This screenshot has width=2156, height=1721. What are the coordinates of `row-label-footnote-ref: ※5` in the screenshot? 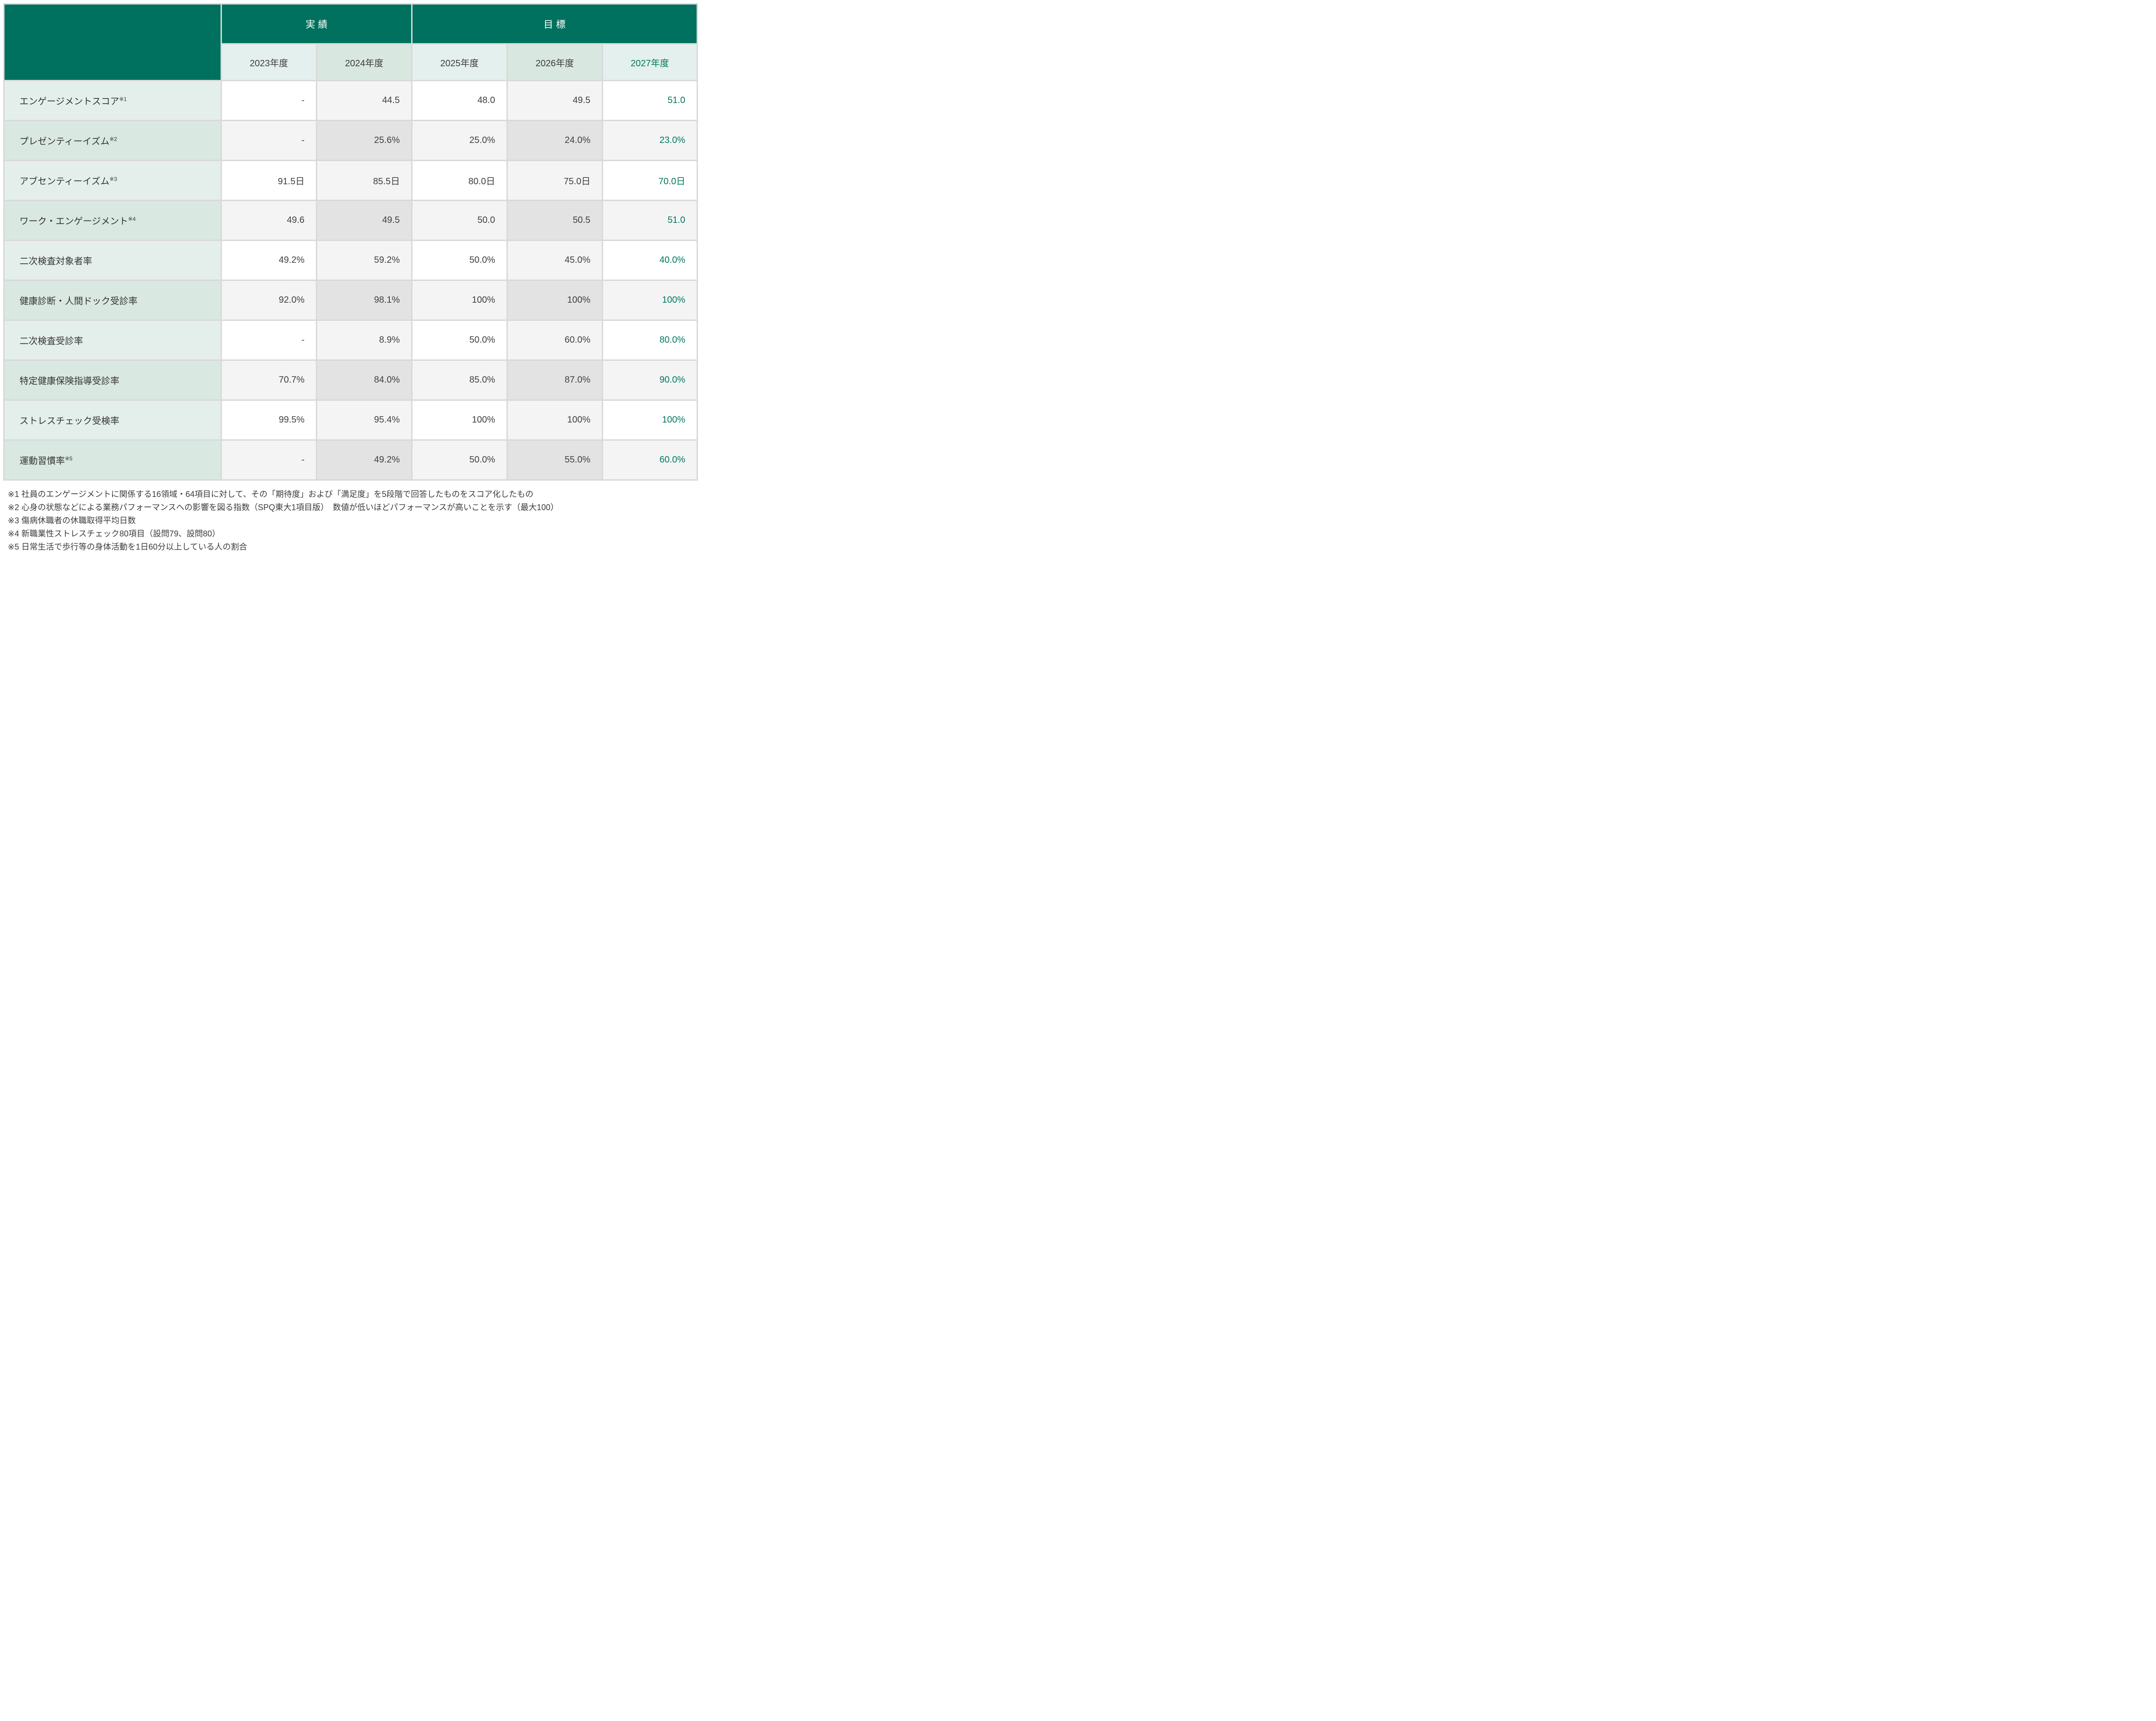 It's located at (69, 458).